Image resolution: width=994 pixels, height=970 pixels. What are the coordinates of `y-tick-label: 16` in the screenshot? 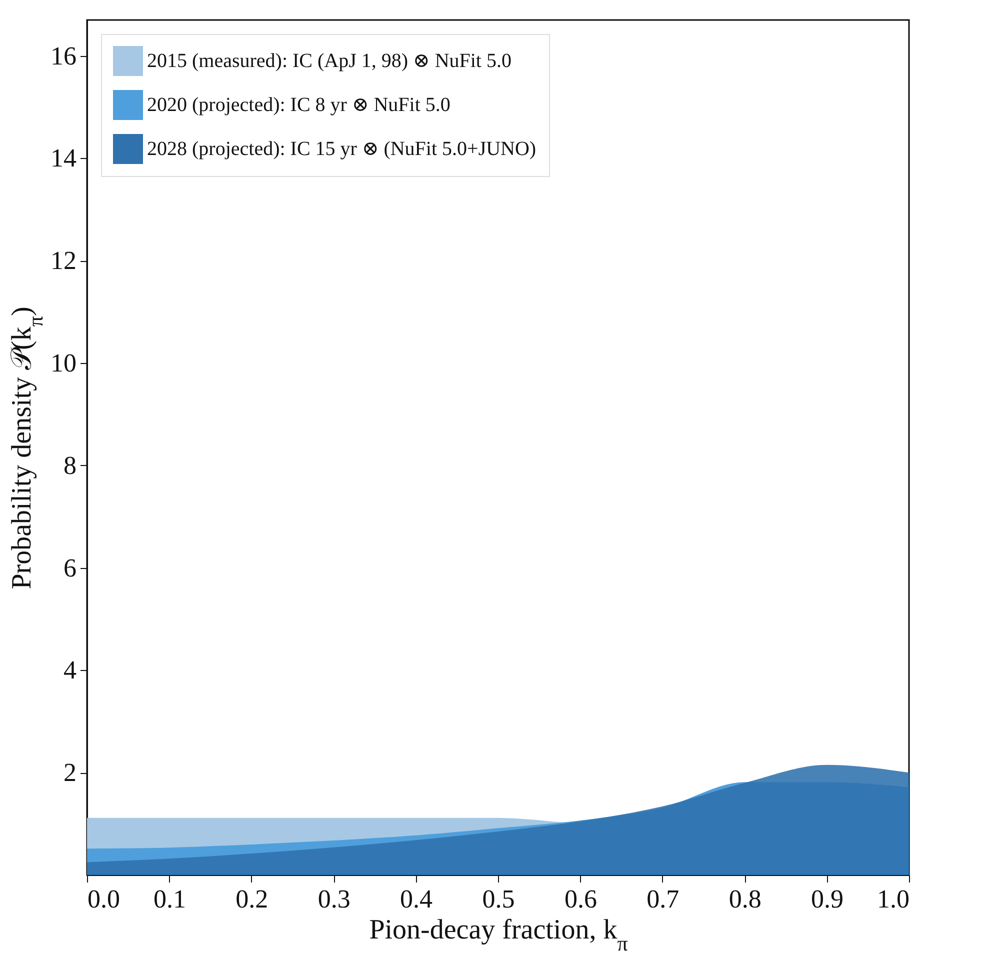 It's located at (63, 55).